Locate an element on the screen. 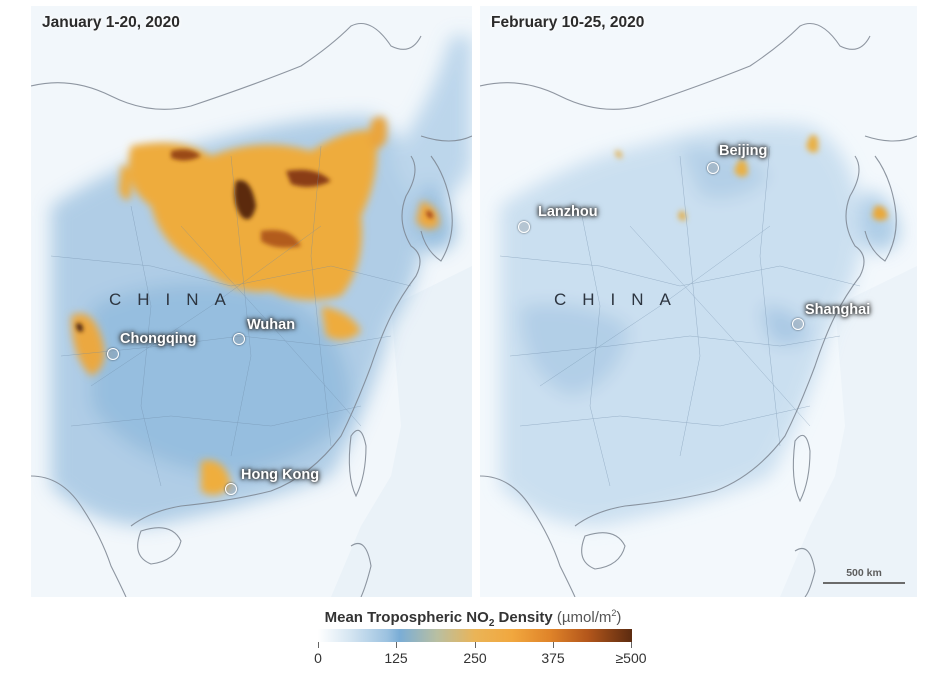 The height and width of the screenshot is (675, 946). legend-title-subscript: 2 is located at coordinates (491, 623).